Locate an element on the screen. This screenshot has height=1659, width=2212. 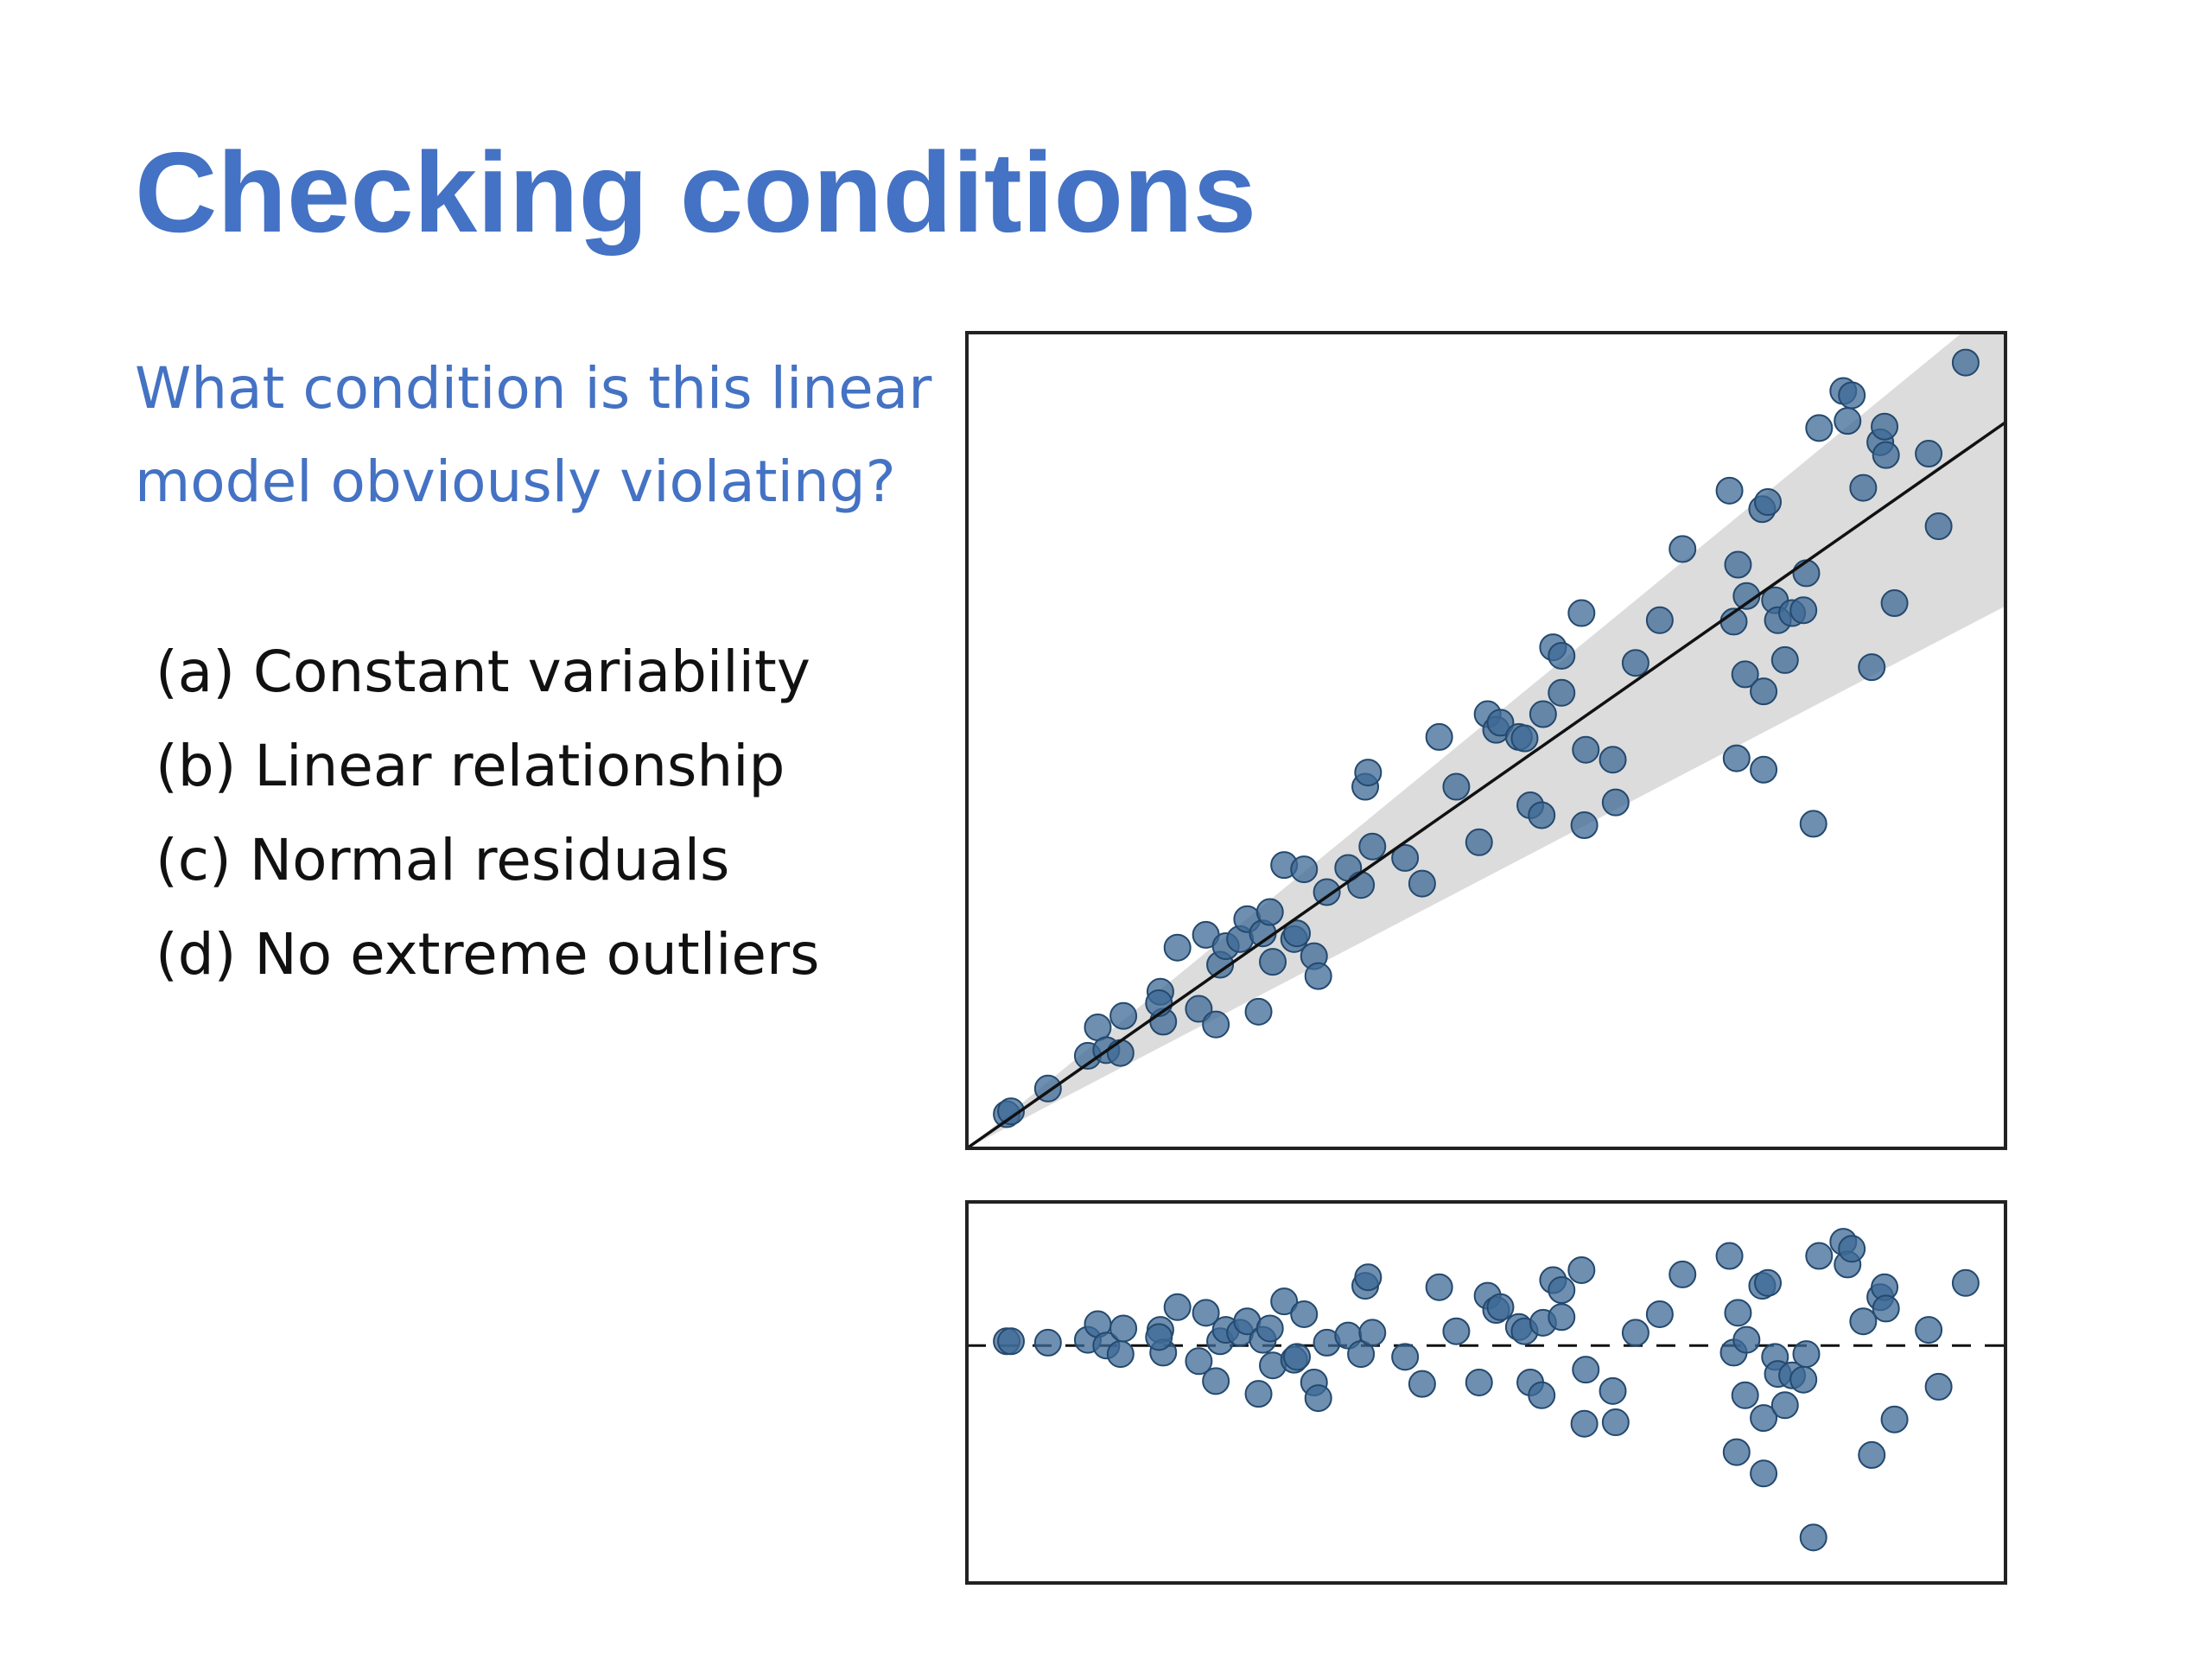
slide-title: Checking conditions is located at coordinates (695, 192).